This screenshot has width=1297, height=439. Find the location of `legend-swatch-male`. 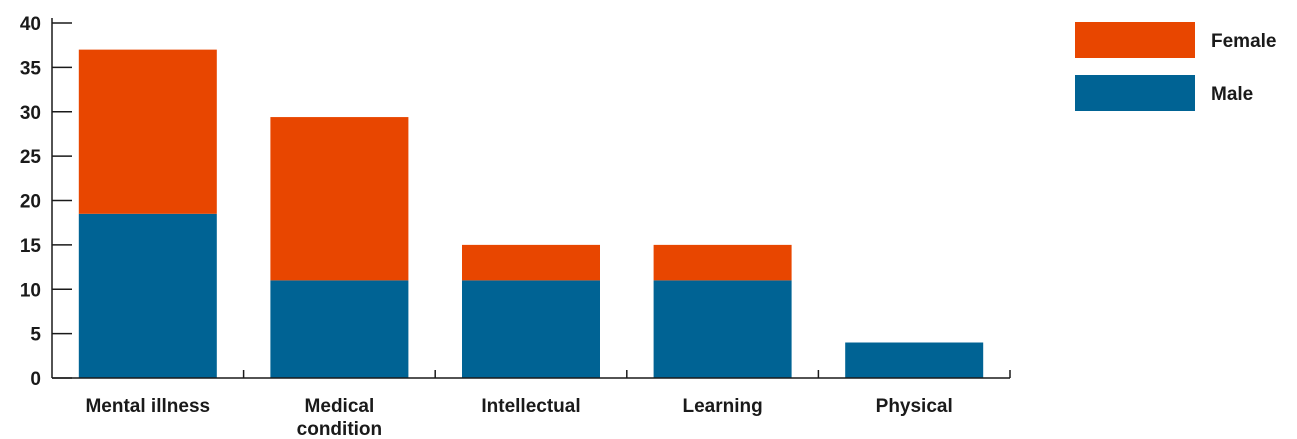

legend-swatch-male is located at coordinates (1135, 93).